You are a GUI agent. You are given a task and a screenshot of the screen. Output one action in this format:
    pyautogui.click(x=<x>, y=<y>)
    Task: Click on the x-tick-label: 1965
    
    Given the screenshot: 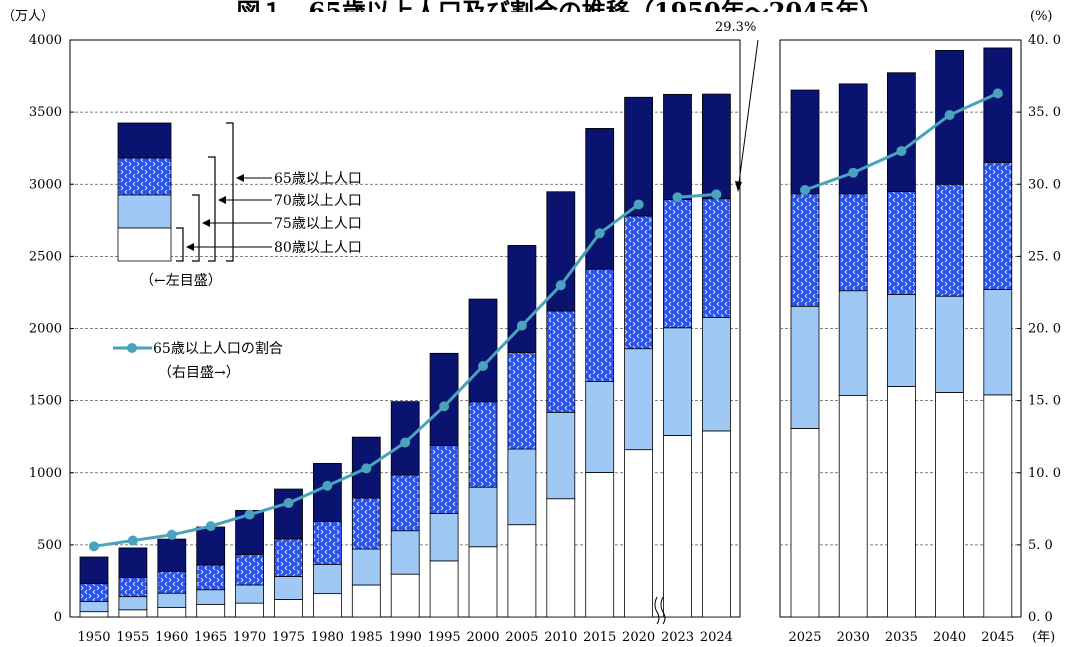 What is the action you would take?
    pyautogui.click(x=210, y=637)
    